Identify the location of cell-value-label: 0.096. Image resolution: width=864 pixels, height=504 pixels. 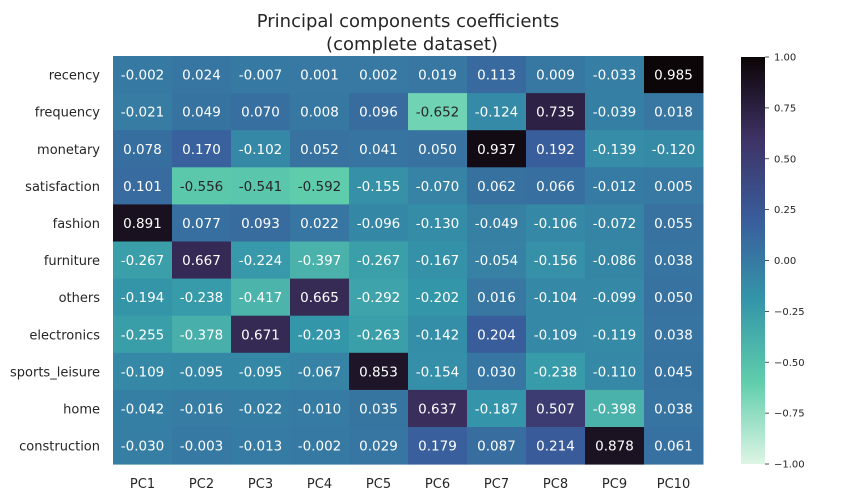
(378, 113).